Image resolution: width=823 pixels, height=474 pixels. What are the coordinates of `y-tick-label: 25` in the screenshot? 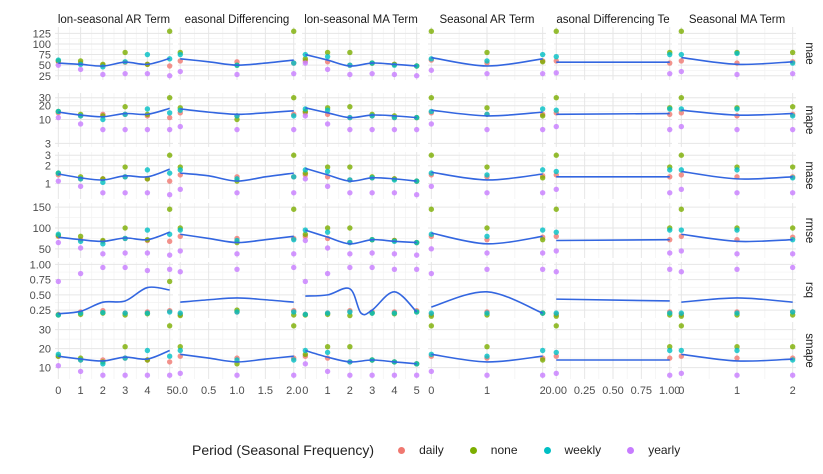 It's located at (45, 77).